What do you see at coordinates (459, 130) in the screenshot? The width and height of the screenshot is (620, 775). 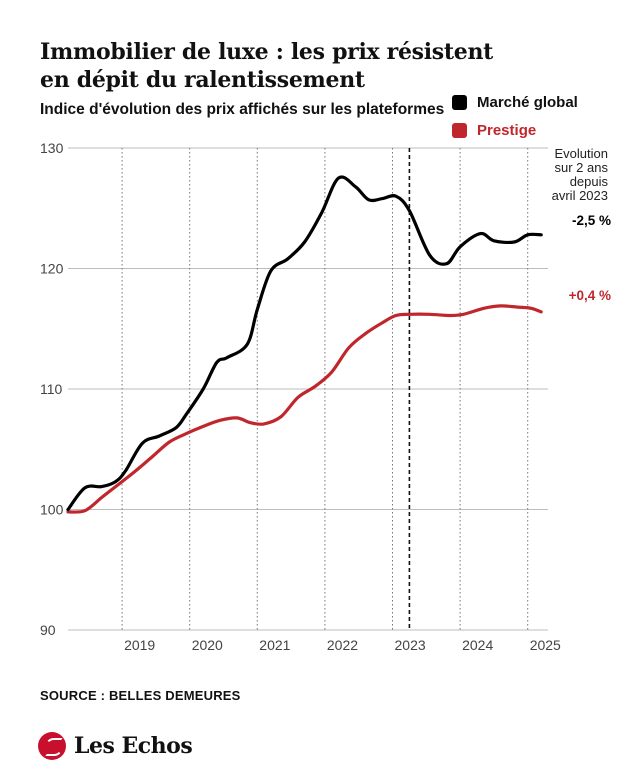 I see `legend-swatch-prestige` at bounding box center [459, 130].